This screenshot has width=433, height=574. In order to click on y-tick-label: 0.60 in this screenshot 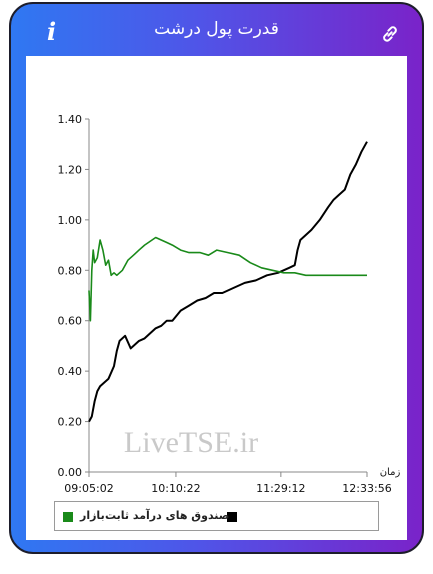, I will do `click(70, 321)`.